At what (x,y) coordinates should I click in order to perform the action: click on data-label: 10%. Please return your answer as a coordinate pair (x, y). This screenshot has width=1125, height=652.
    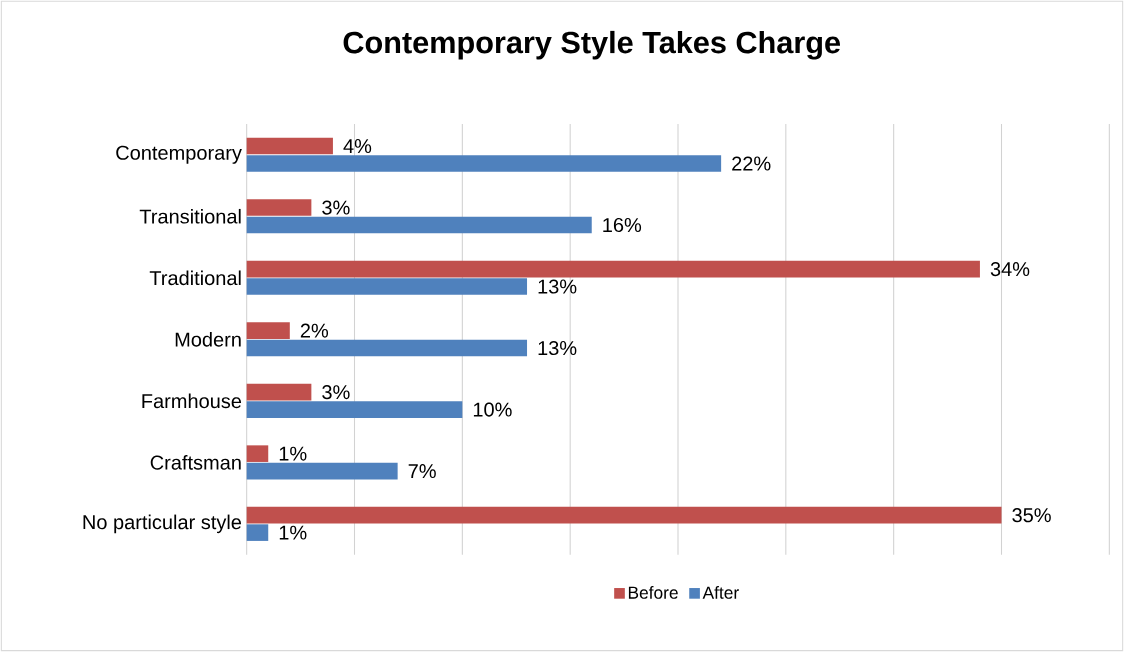
    Looking at the image, I should click on (492, 409).